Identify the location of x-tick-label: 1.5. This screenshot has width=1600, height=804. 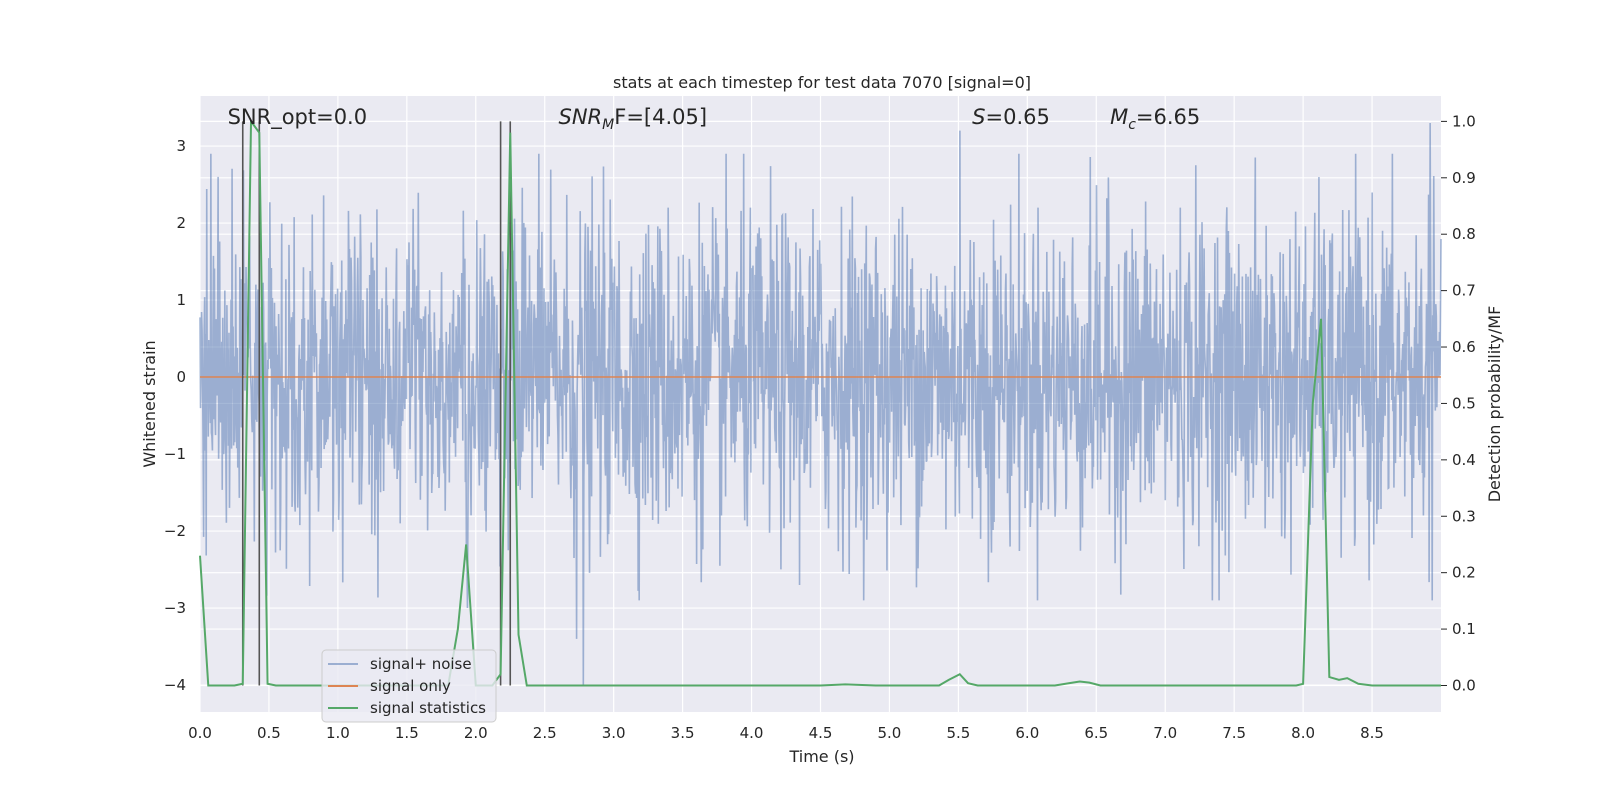
(407, 733).